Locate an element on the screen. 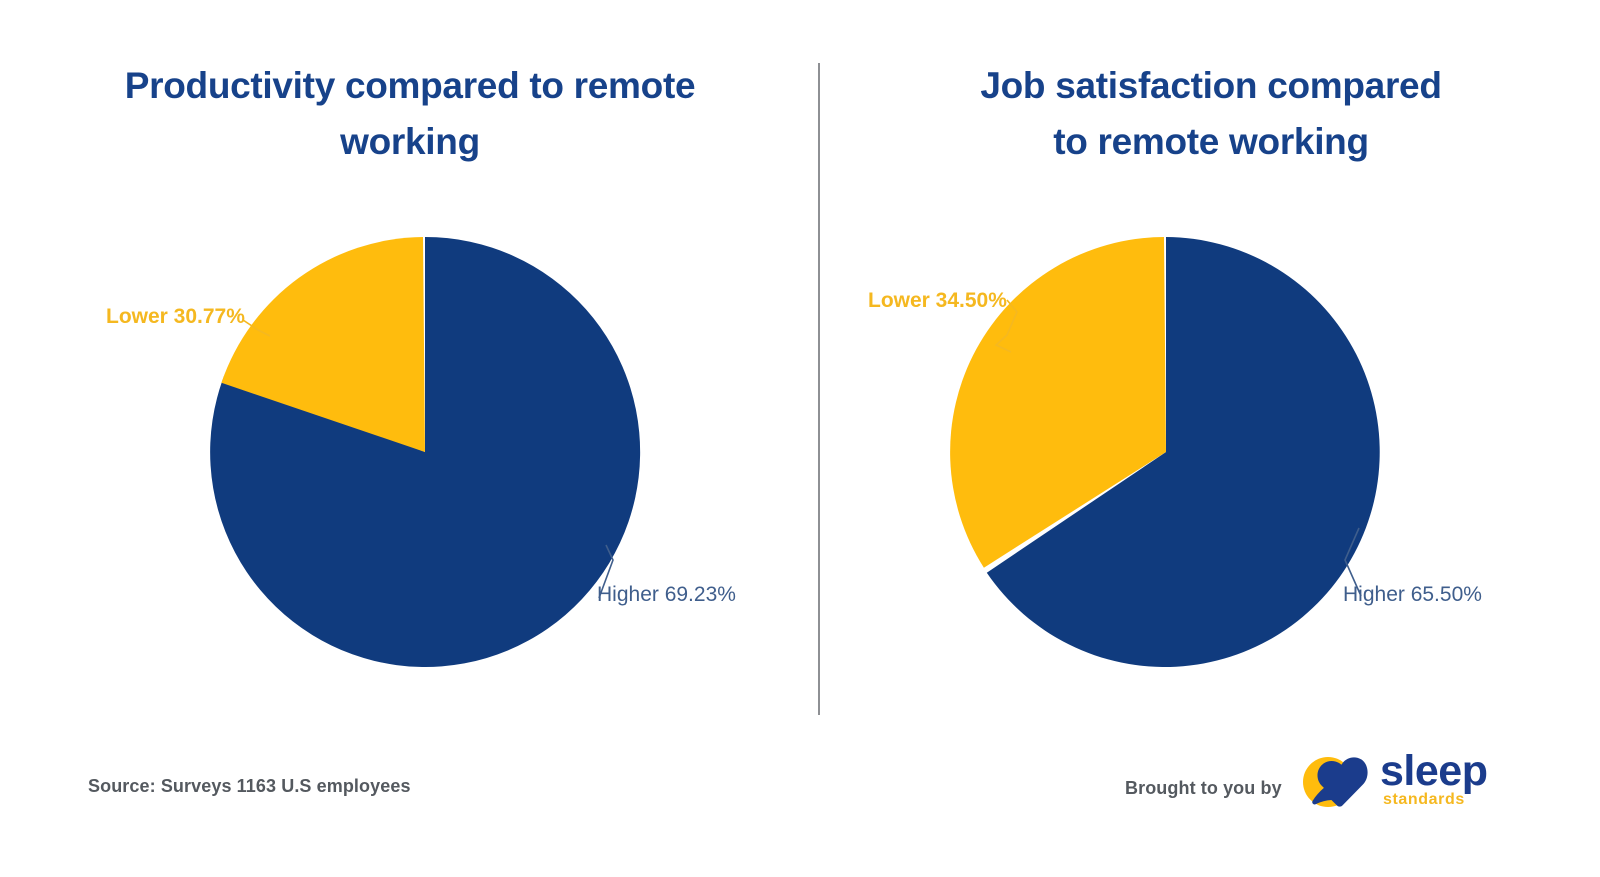 This screenshot has height=877, width=1600. slice-label-lower-job-satisfaction: Lower 34.50% is located at coordinates (937, 300).